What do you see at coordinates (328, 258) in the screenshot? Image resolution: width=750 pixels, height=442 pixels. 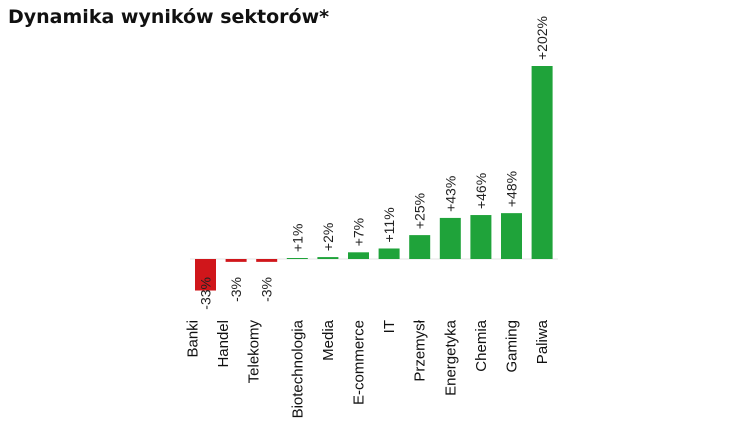 I see `bar-media` at bounding box center [328, 258].